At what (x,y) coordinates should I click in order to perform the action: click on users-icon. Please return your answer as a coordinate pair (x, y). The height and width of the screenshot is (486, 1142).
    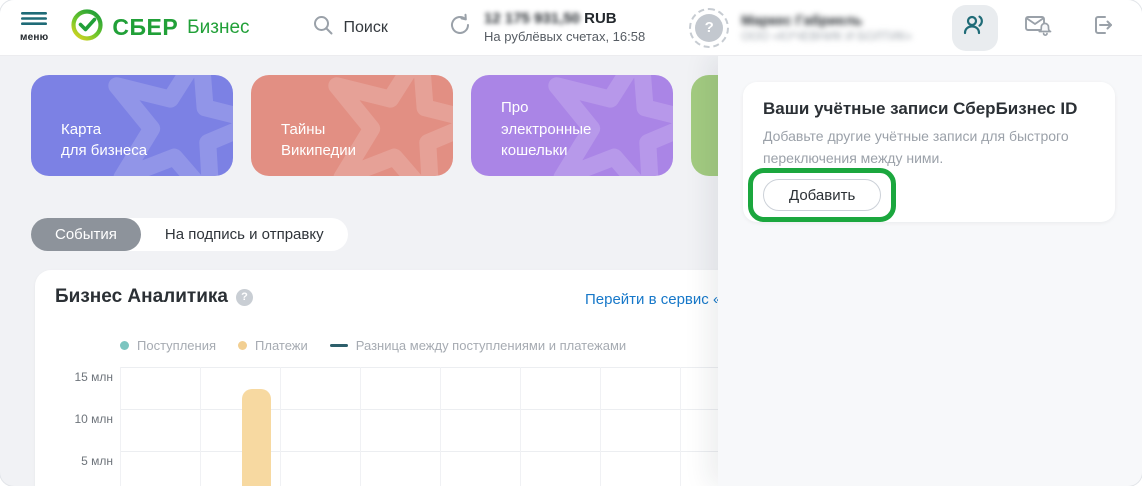
    Looking at the image, I should click on (975, 27).